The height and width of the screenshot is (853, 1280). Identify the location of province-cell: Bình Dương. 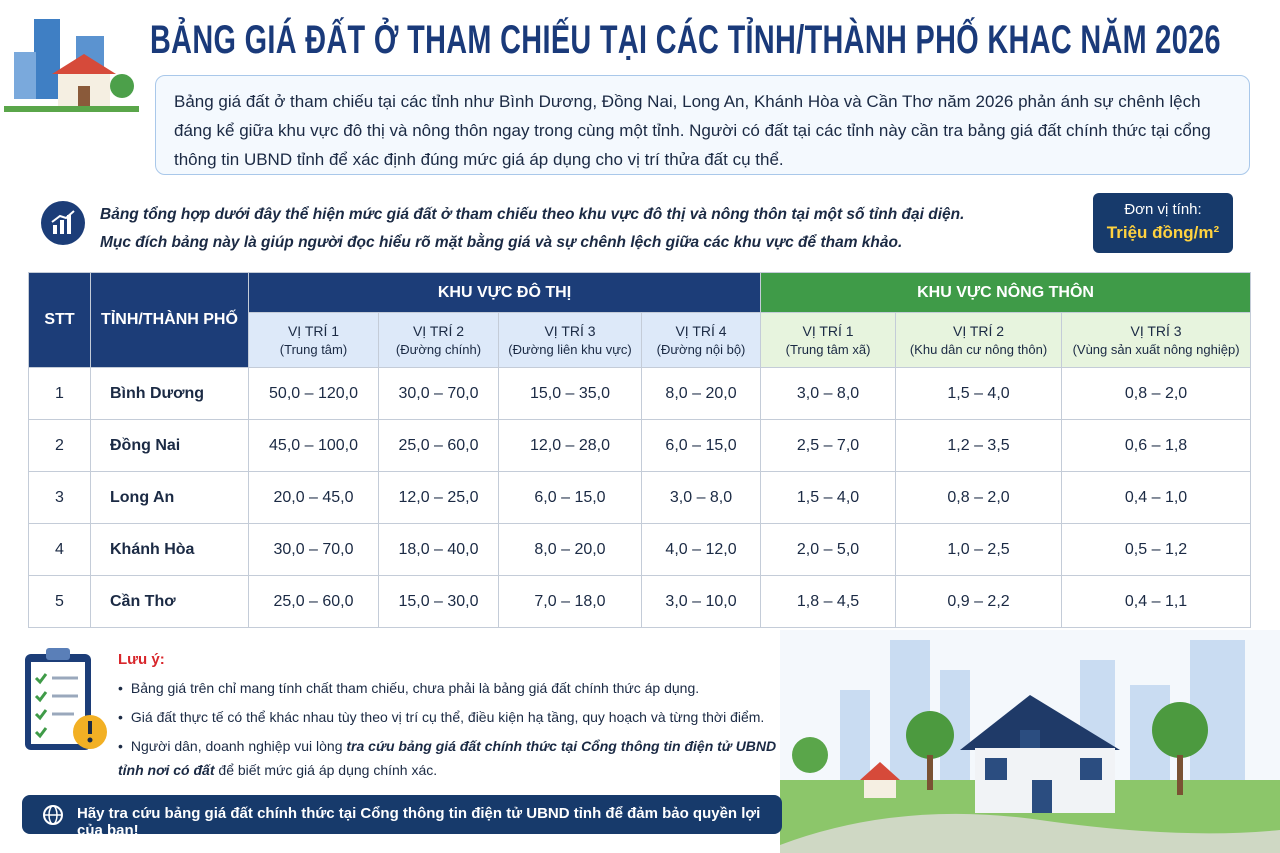
(169, 393).